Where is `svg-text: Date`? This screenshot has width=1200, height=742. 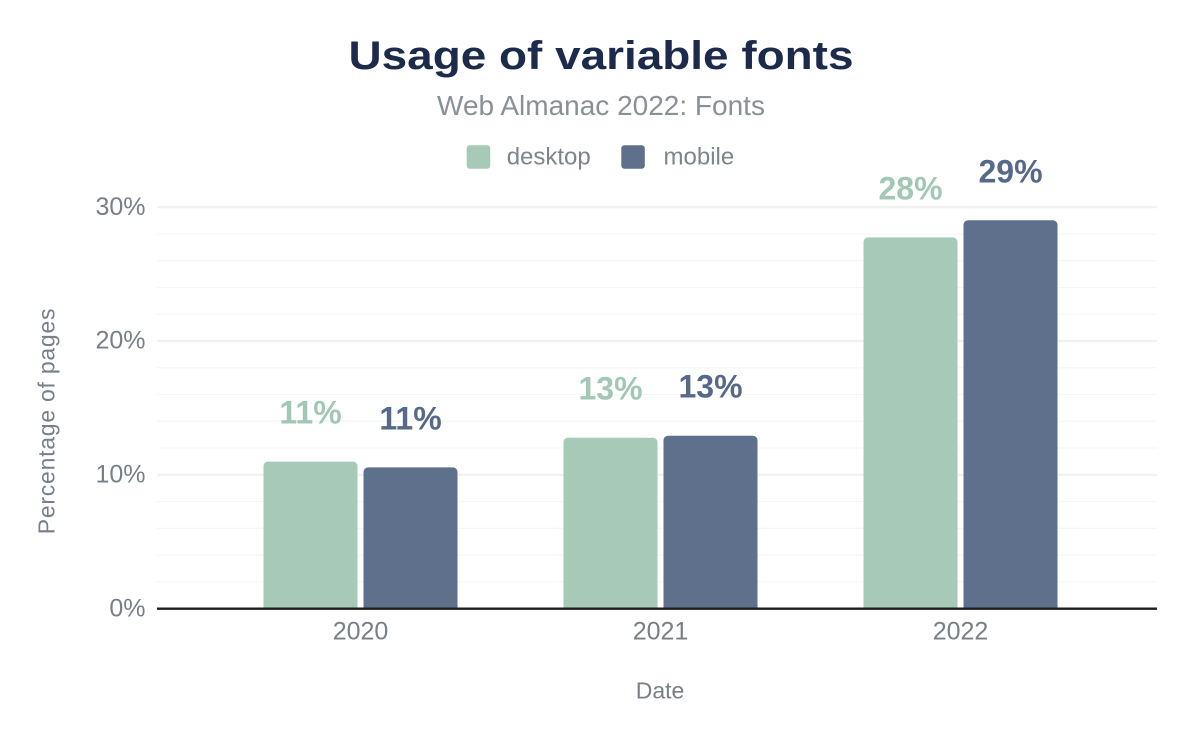
svg-text: Date is located at coordinates (660, 690).